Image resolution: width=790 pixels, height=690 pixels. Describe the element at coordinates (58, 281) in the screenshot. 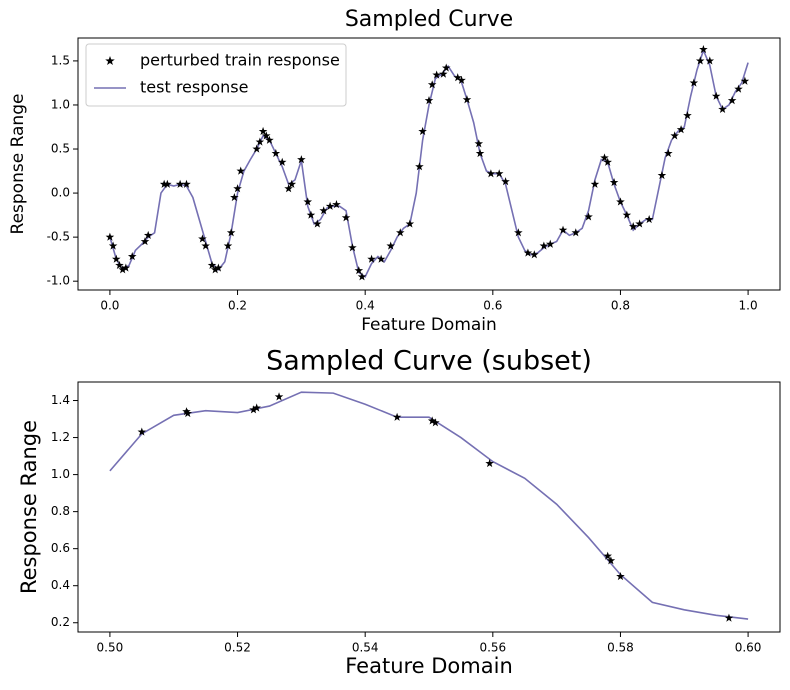

I see `y-tick-label: -1.0` at that location.